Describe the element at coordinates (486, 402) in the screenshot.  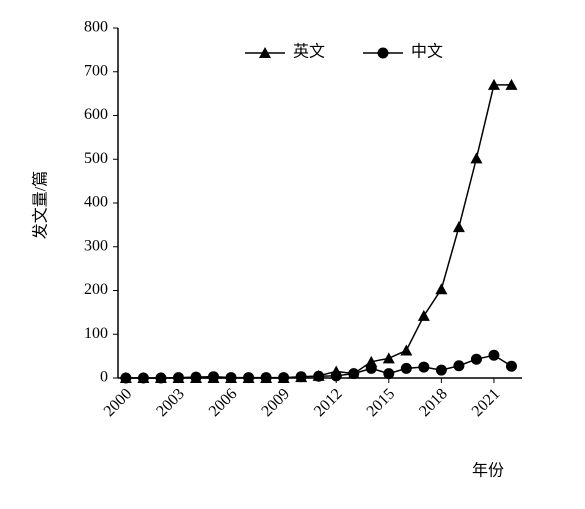
I see `x-tick-label: 2021` at that location.